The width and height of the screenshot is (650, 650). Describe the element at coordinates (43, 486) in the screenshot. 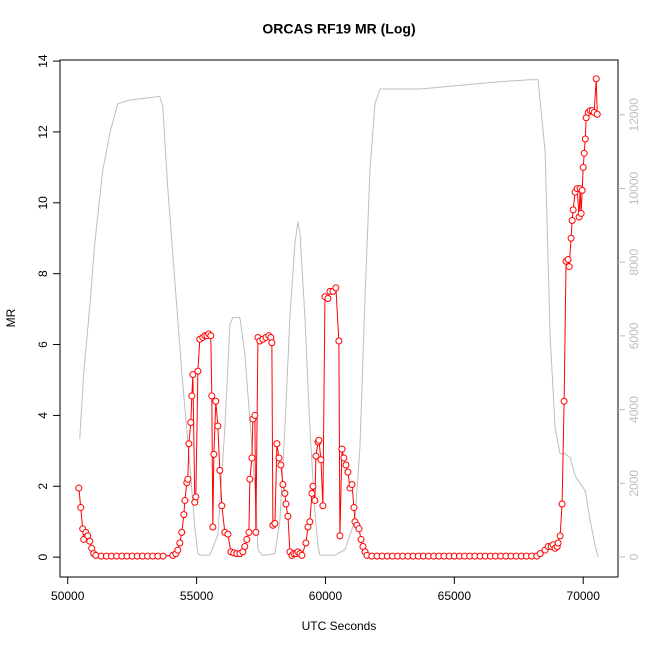

I see `y-tick-label: 2` at that location.